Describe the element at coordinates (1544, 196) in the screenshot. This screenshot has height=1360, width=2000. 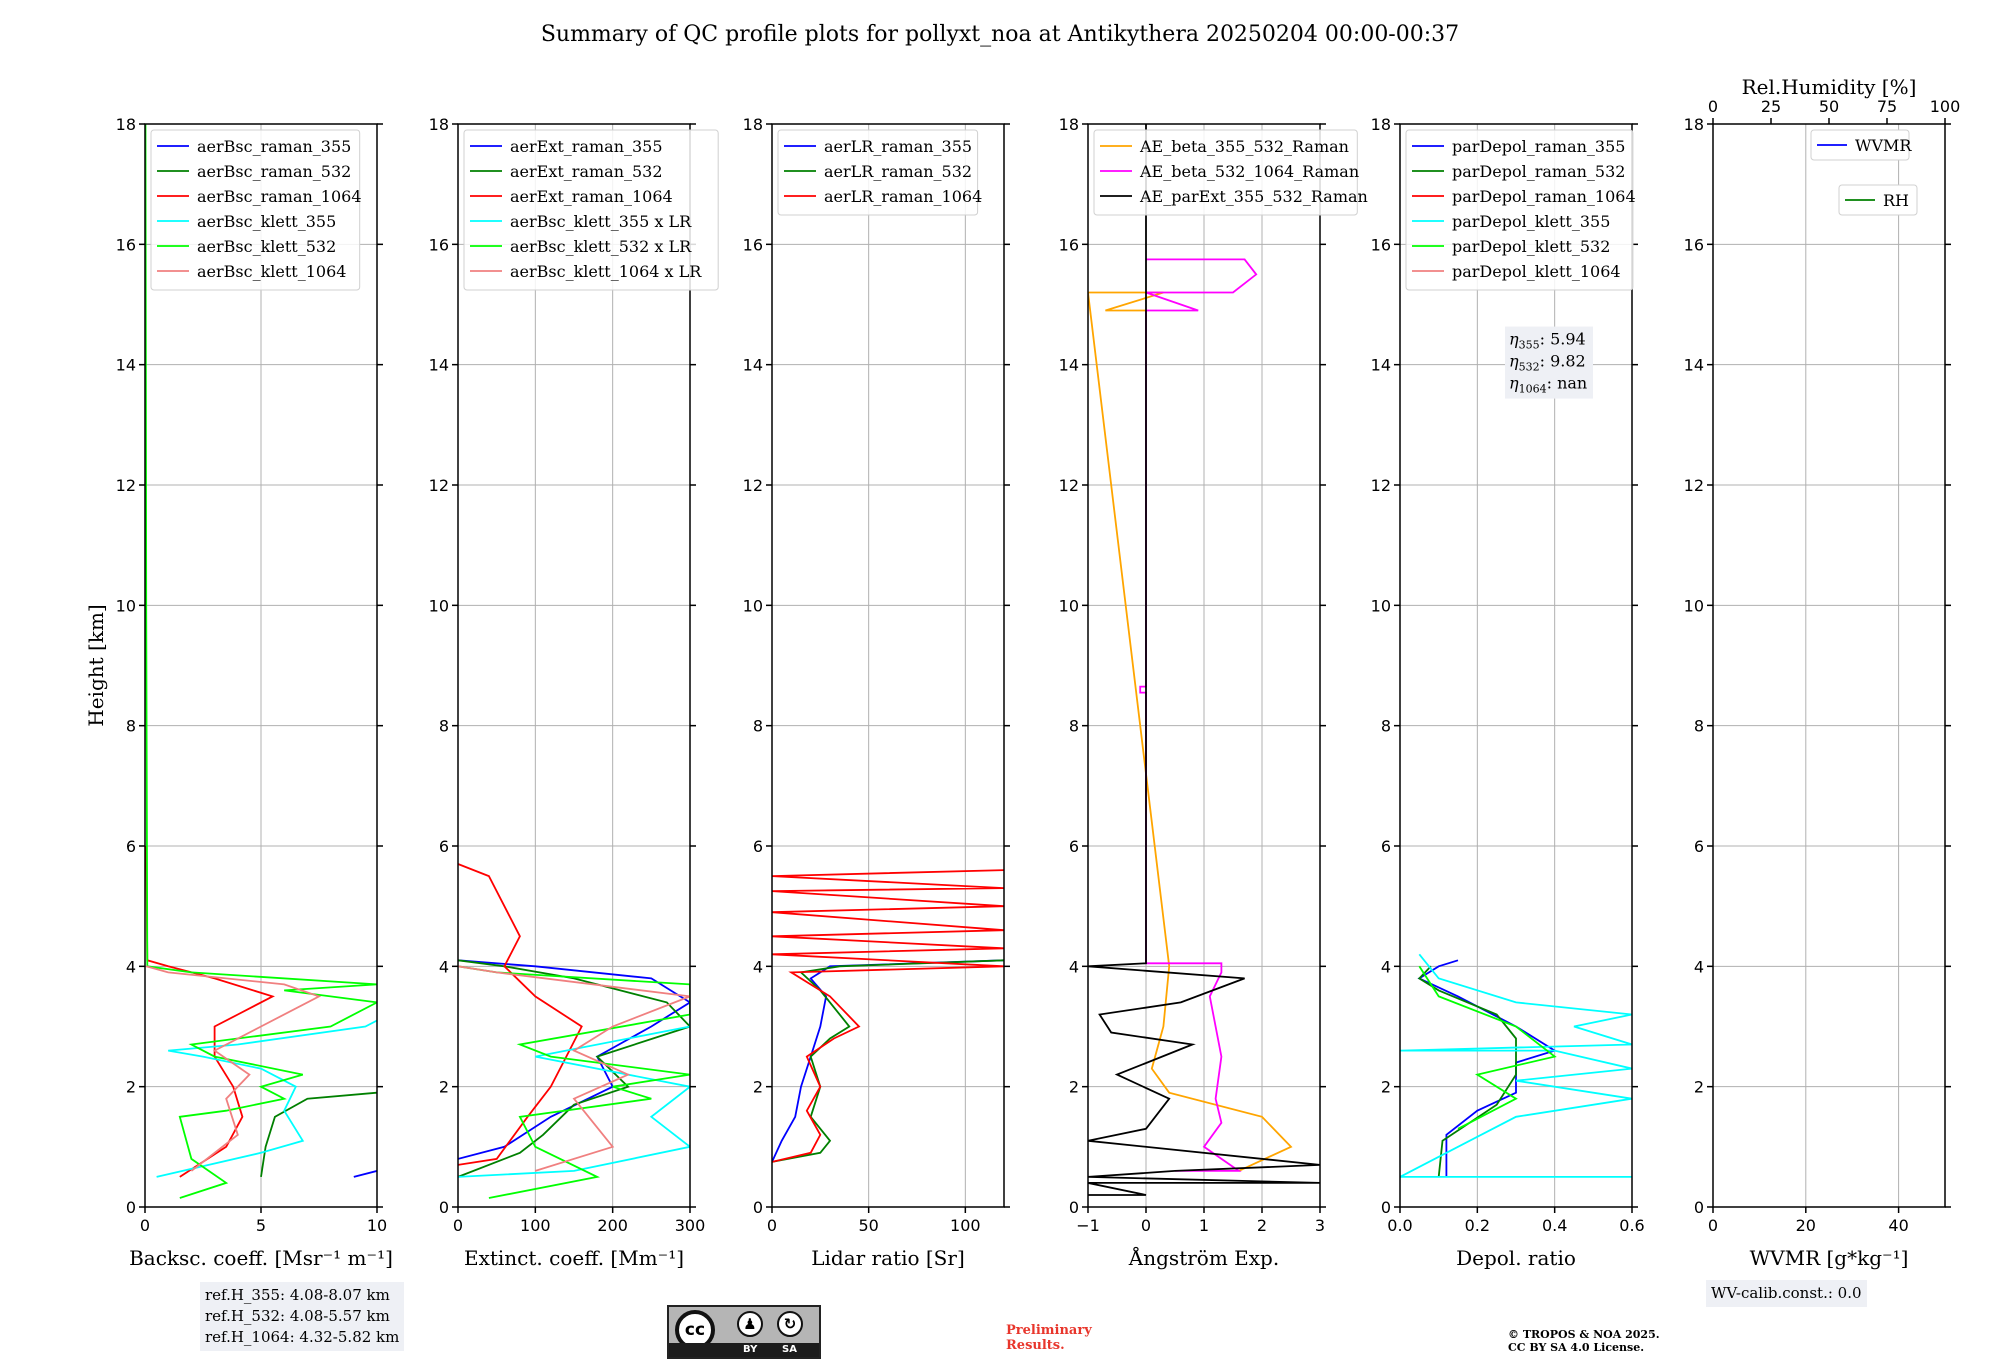
I see `legend-entry-label: parDepol_raman_1064` at that location.